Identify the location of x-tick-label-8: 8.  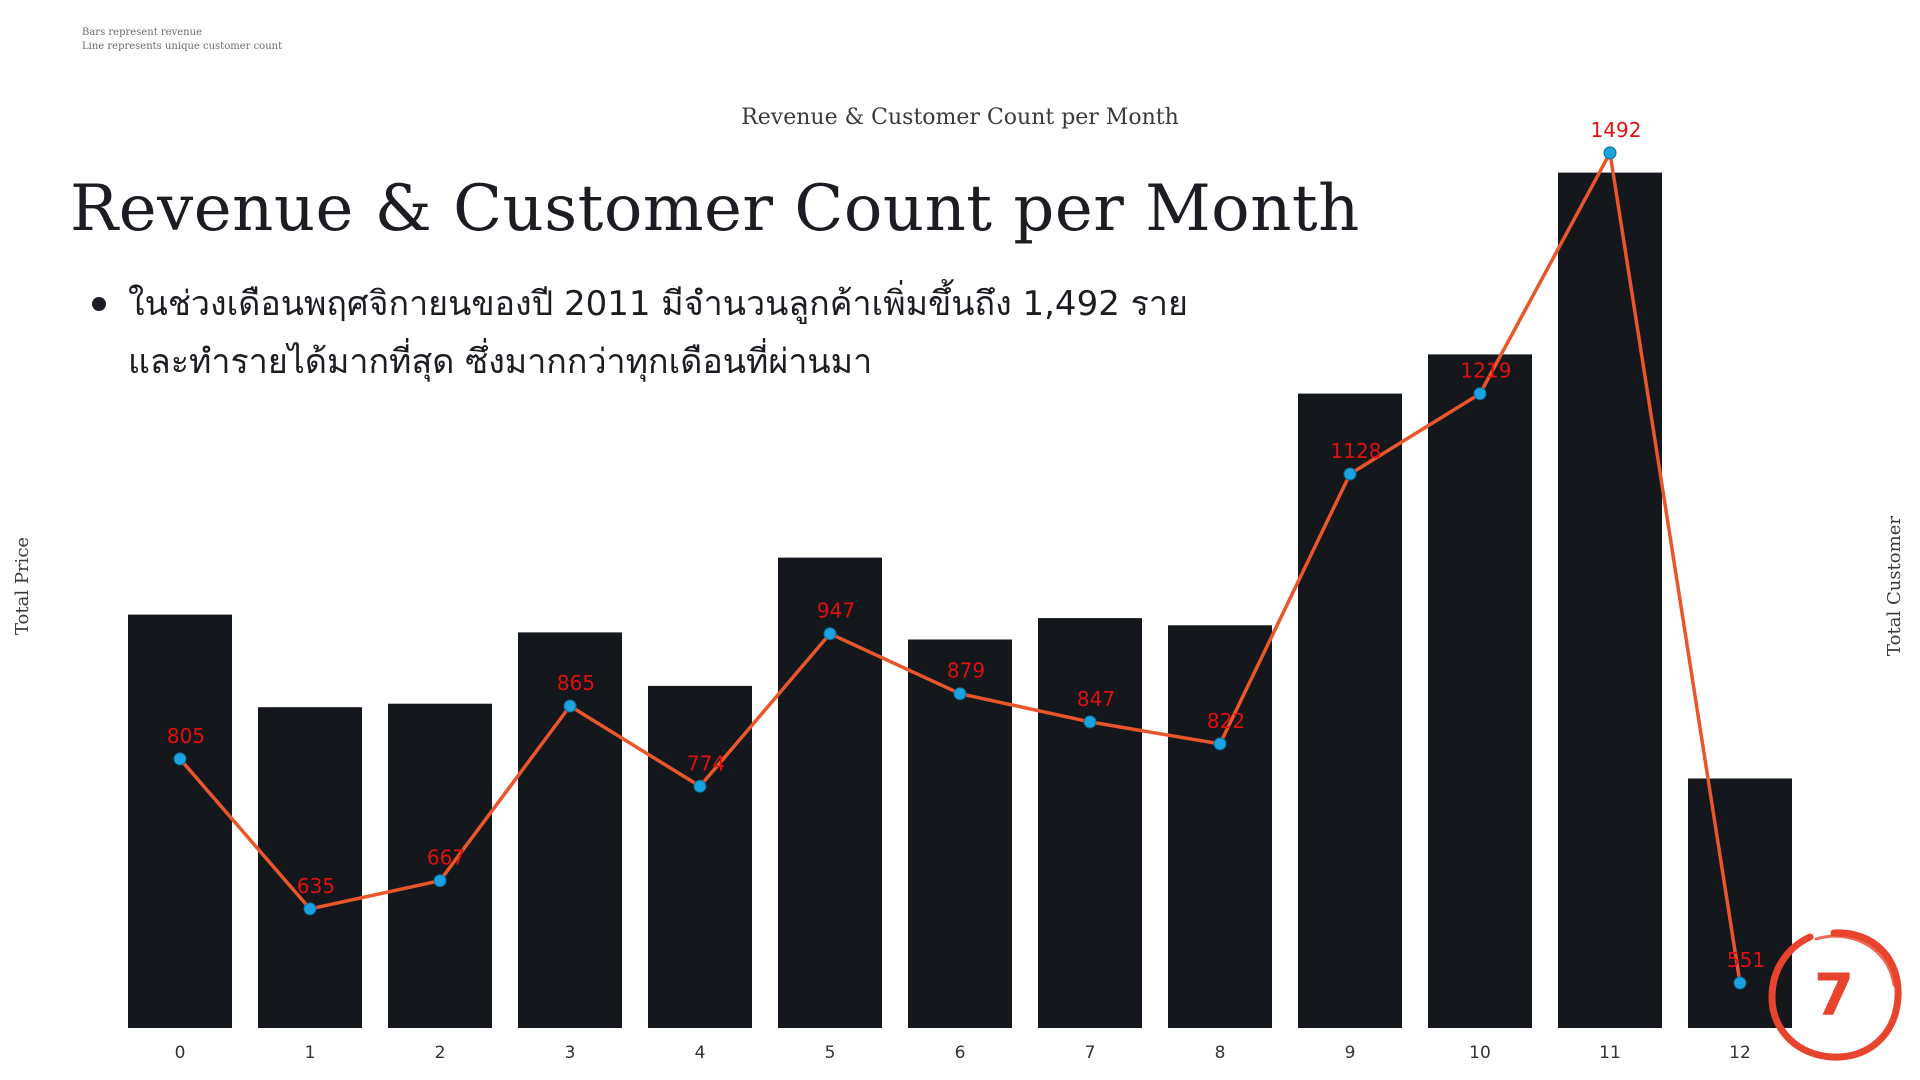
(1220, 1053).